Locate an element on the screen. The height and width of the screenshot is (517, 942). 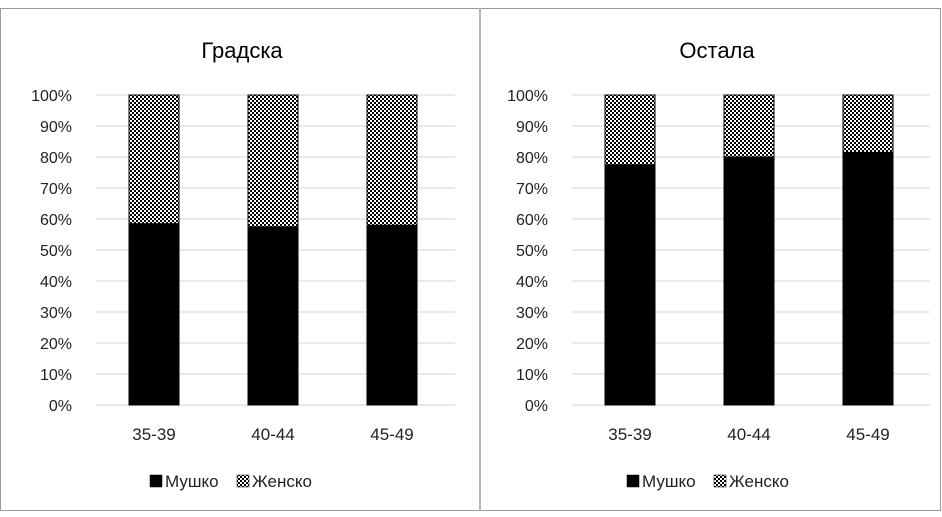
chart-title: Градска is located at coordinates (242, 50).